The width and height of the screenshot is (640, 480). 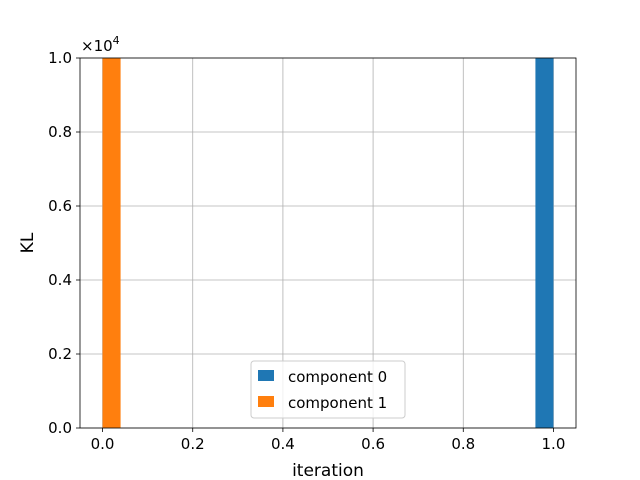 What do you see at coordinates (103, 444) in the screenshot?
I see `x-tick-label: 0.0` at bounding box center [103, 444].